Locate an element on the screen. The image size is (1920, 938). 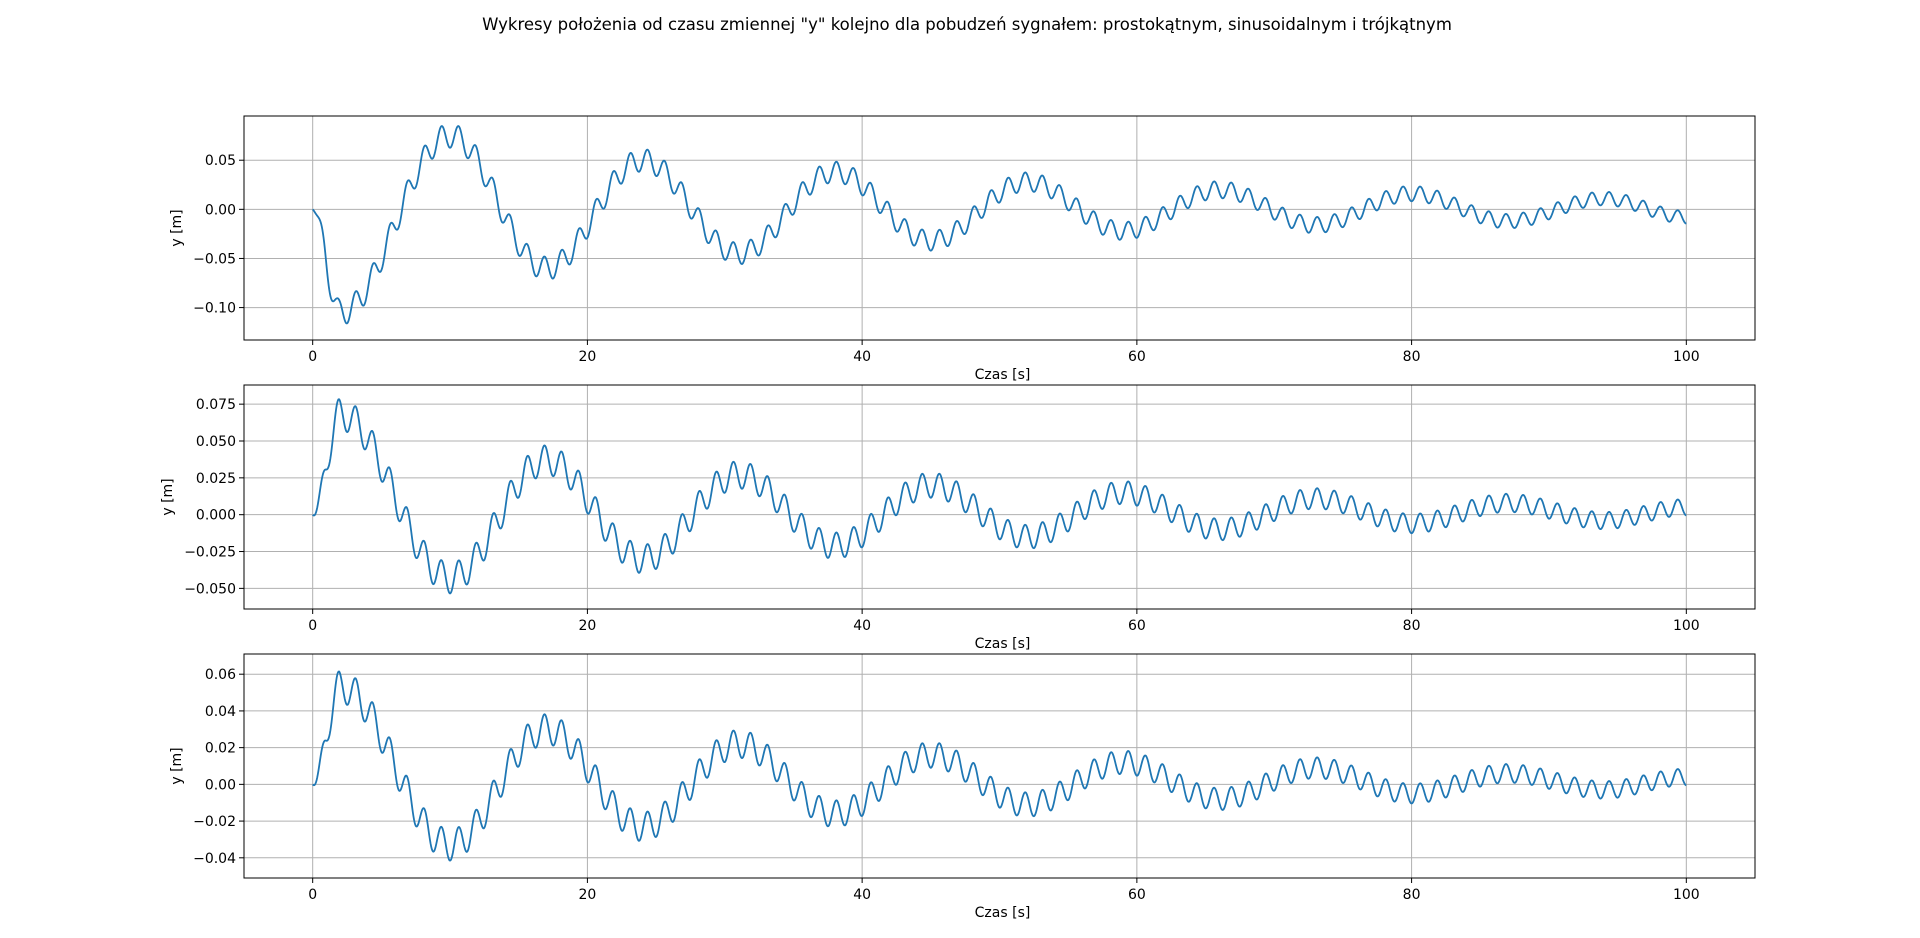
y-tick-label: 0.02 is located at coordinates (220, 749).